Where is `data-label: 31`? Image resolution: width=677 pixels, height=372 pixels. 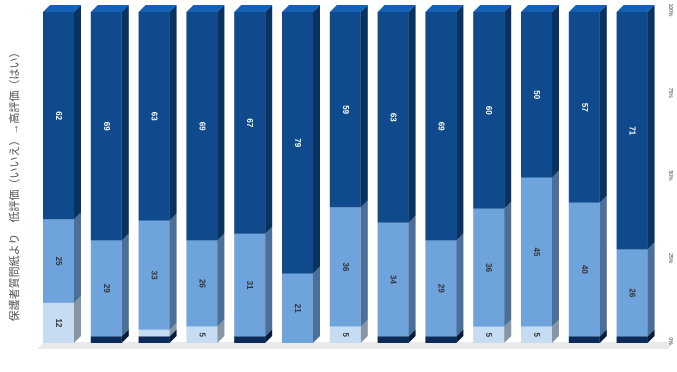
data-label: 31 is located at coordinates (249, 285).